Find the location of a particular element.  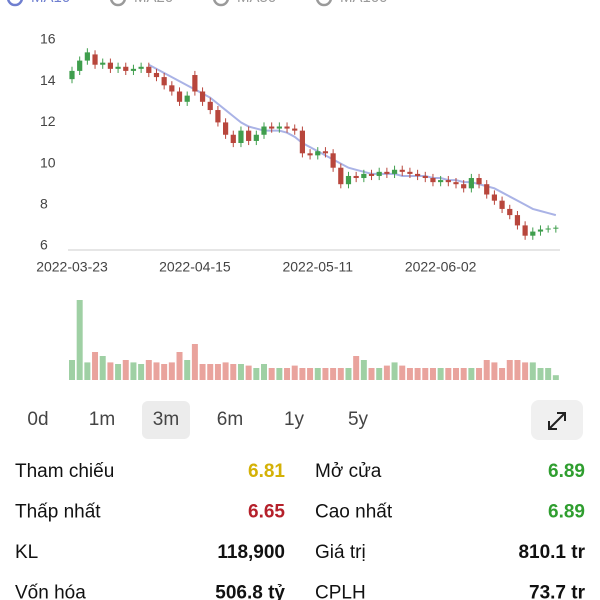

range-button: 0d is located at coordinates (37, 419).